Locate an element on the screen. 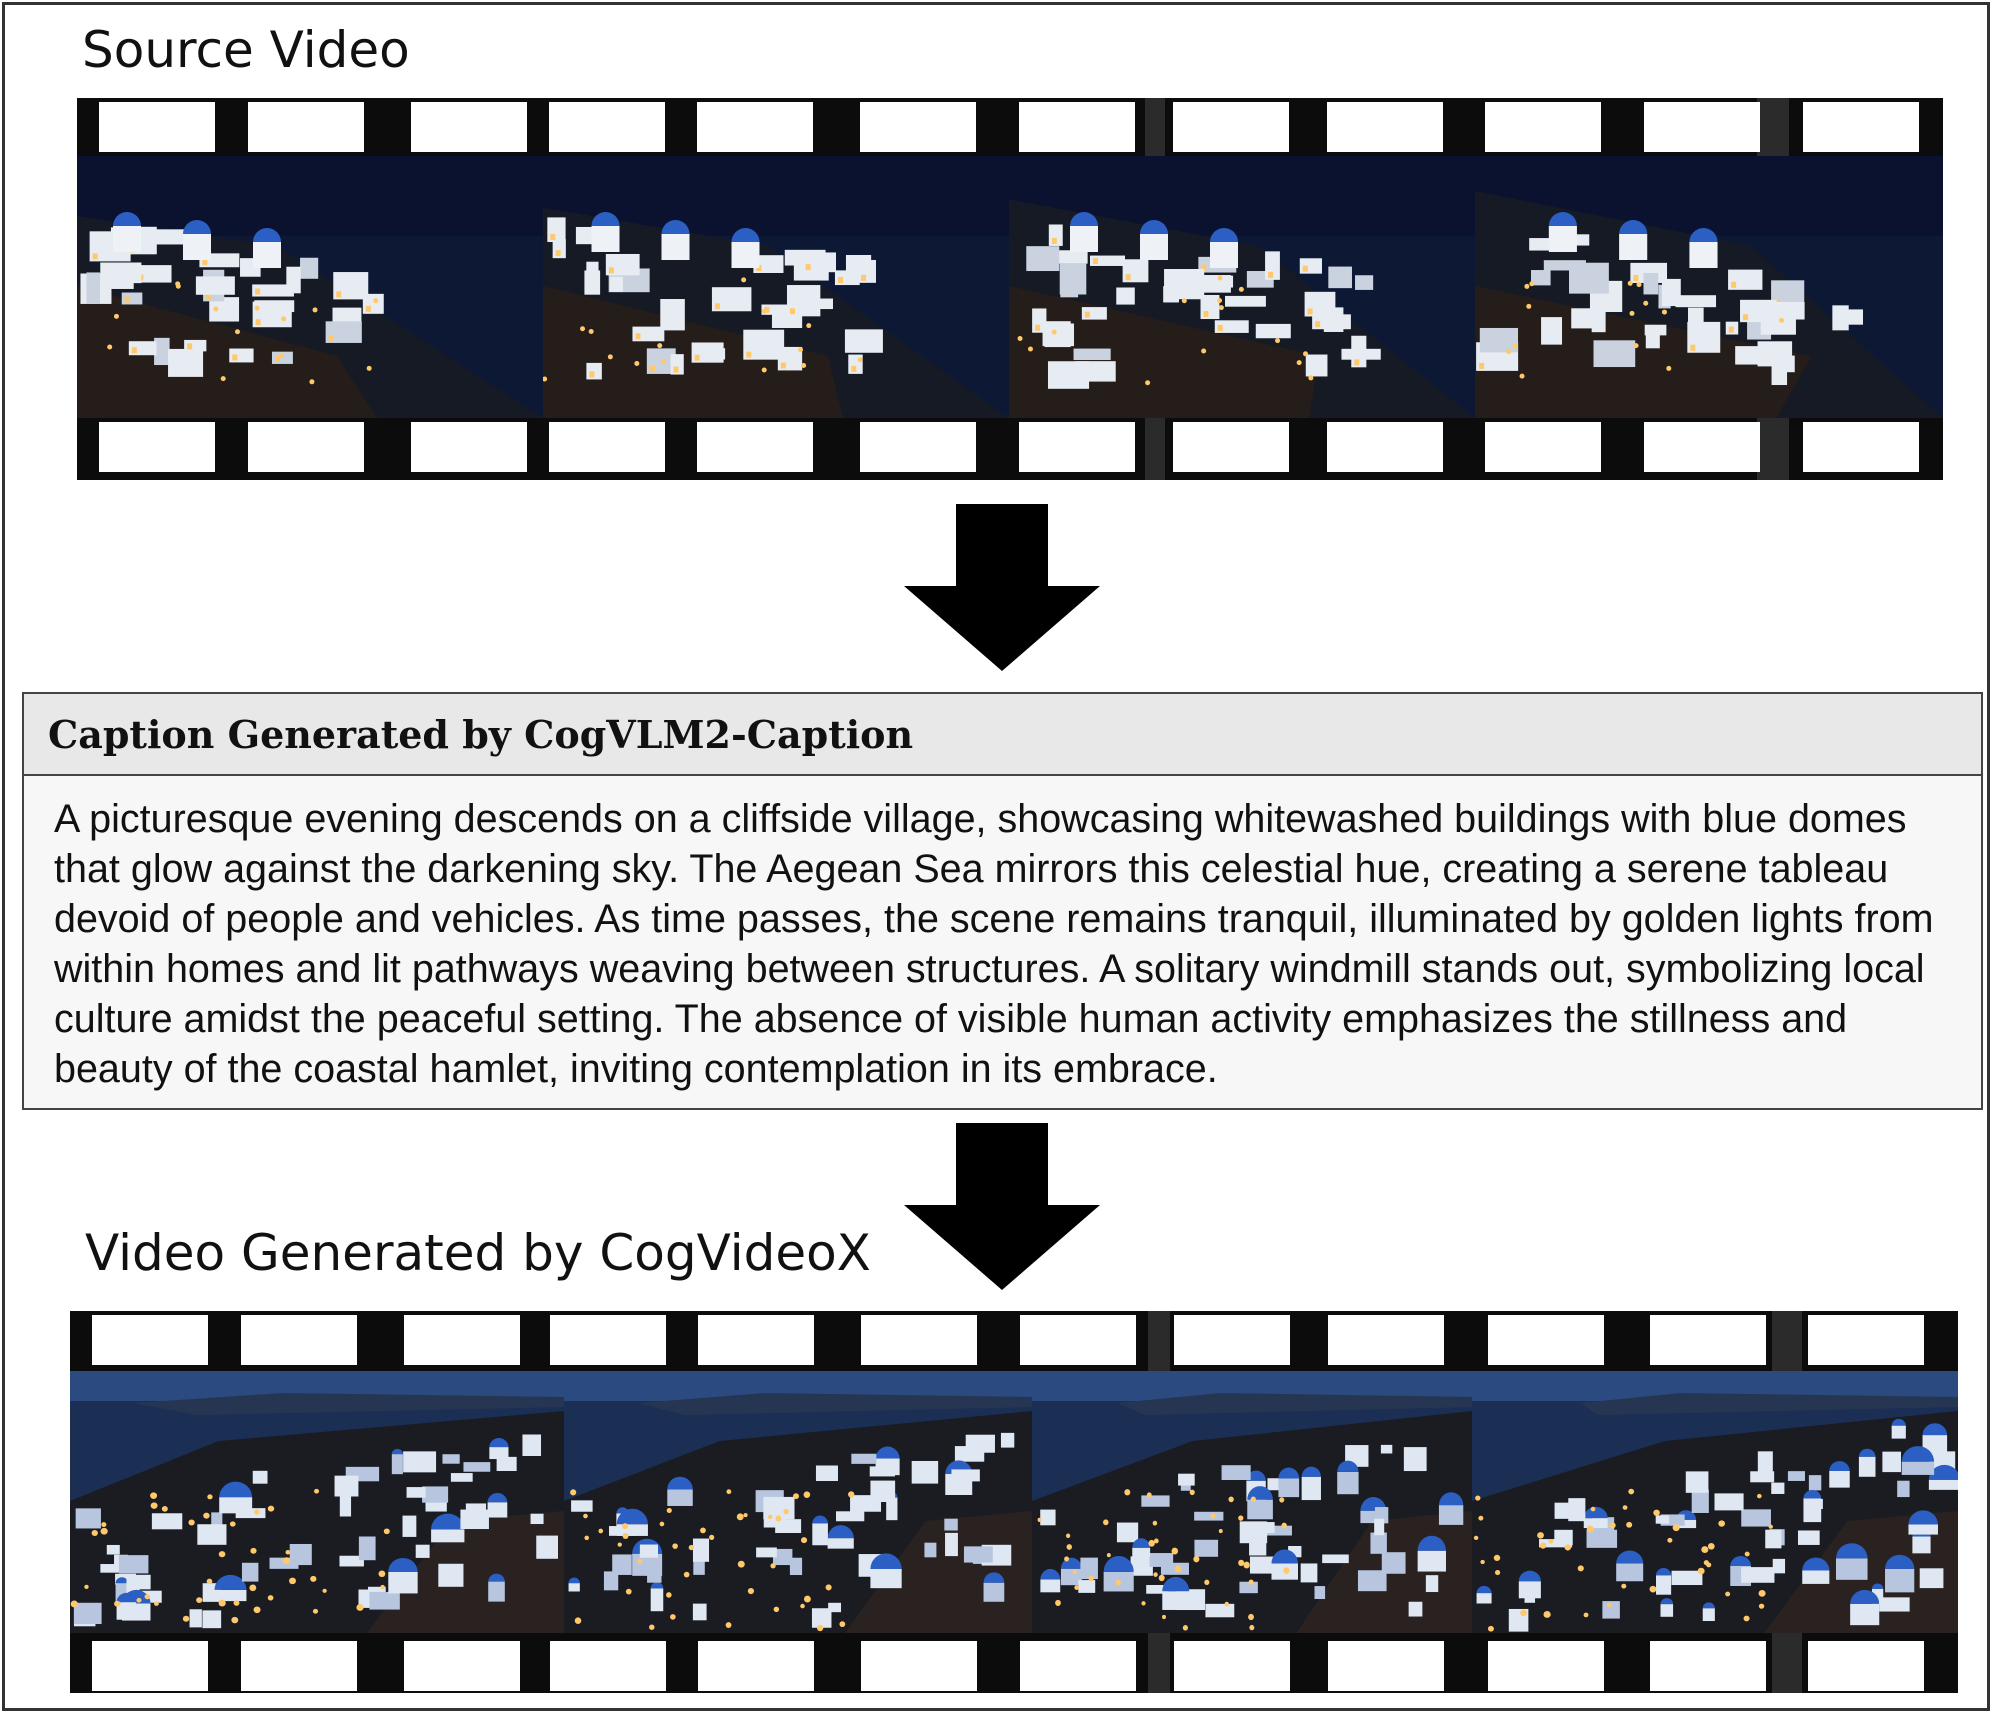  caption-header: Caption Generated by CogVLM2-Caption is located at coordinates (1002, 735).